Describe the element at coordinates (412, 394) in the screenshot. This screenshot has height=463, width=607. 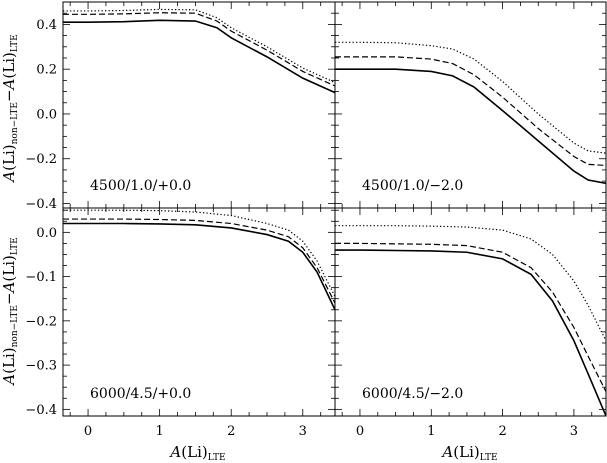
I see `panel-label: 6000/4.5/−2.0` at that location.